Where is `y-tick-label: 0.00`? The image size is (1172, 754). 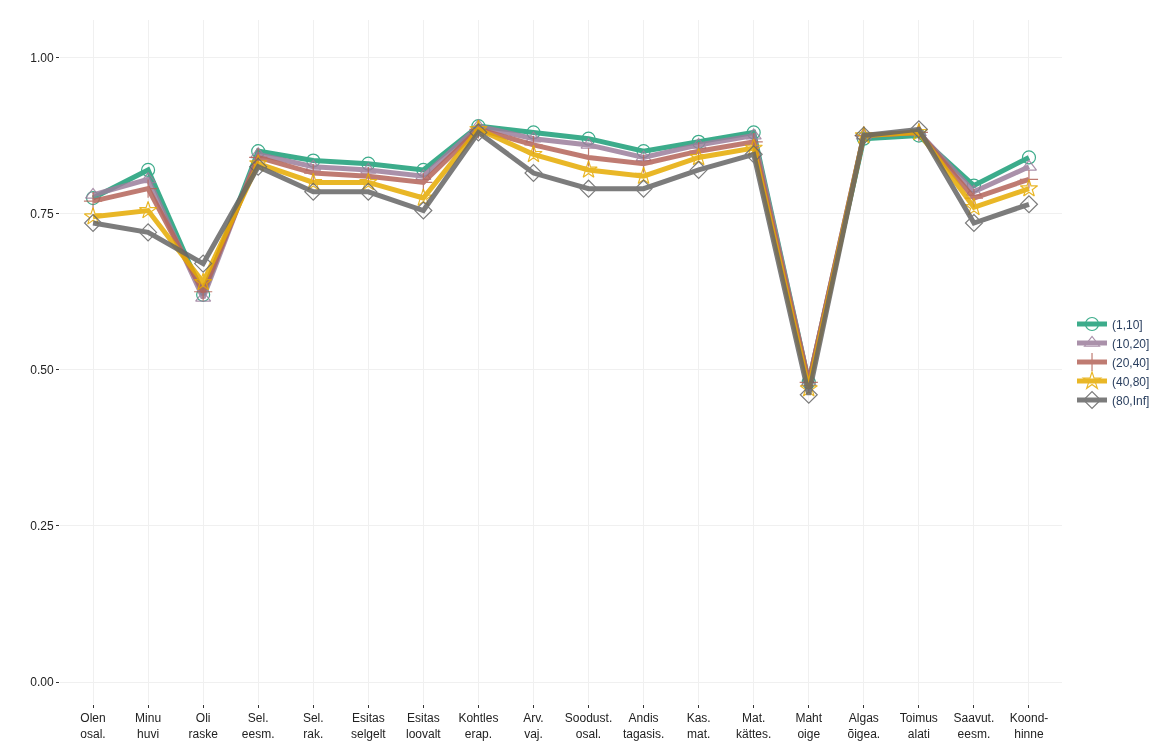
y-tick-label: 0.00 is located at coordinates (42, 682).